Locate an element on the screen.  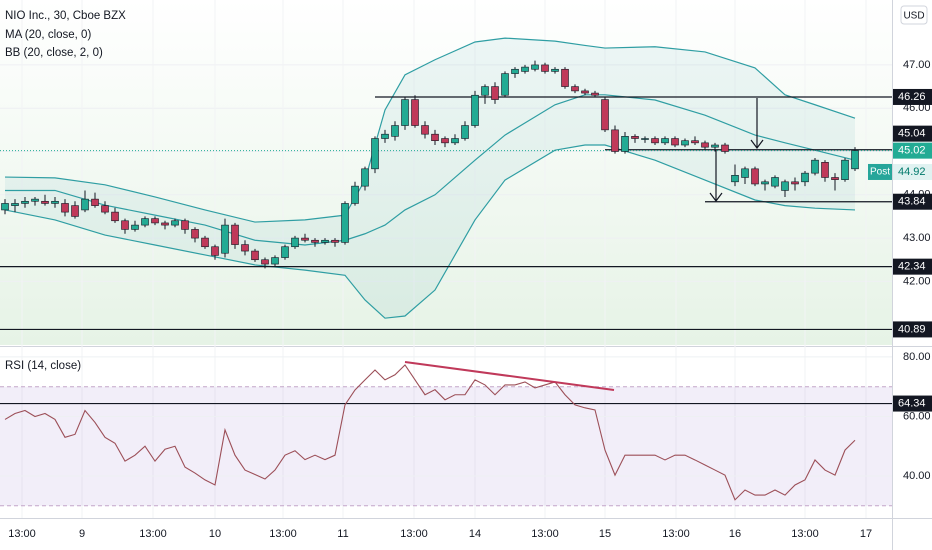
y-tick-label: 47.00 is located at coordinates (917, 65).